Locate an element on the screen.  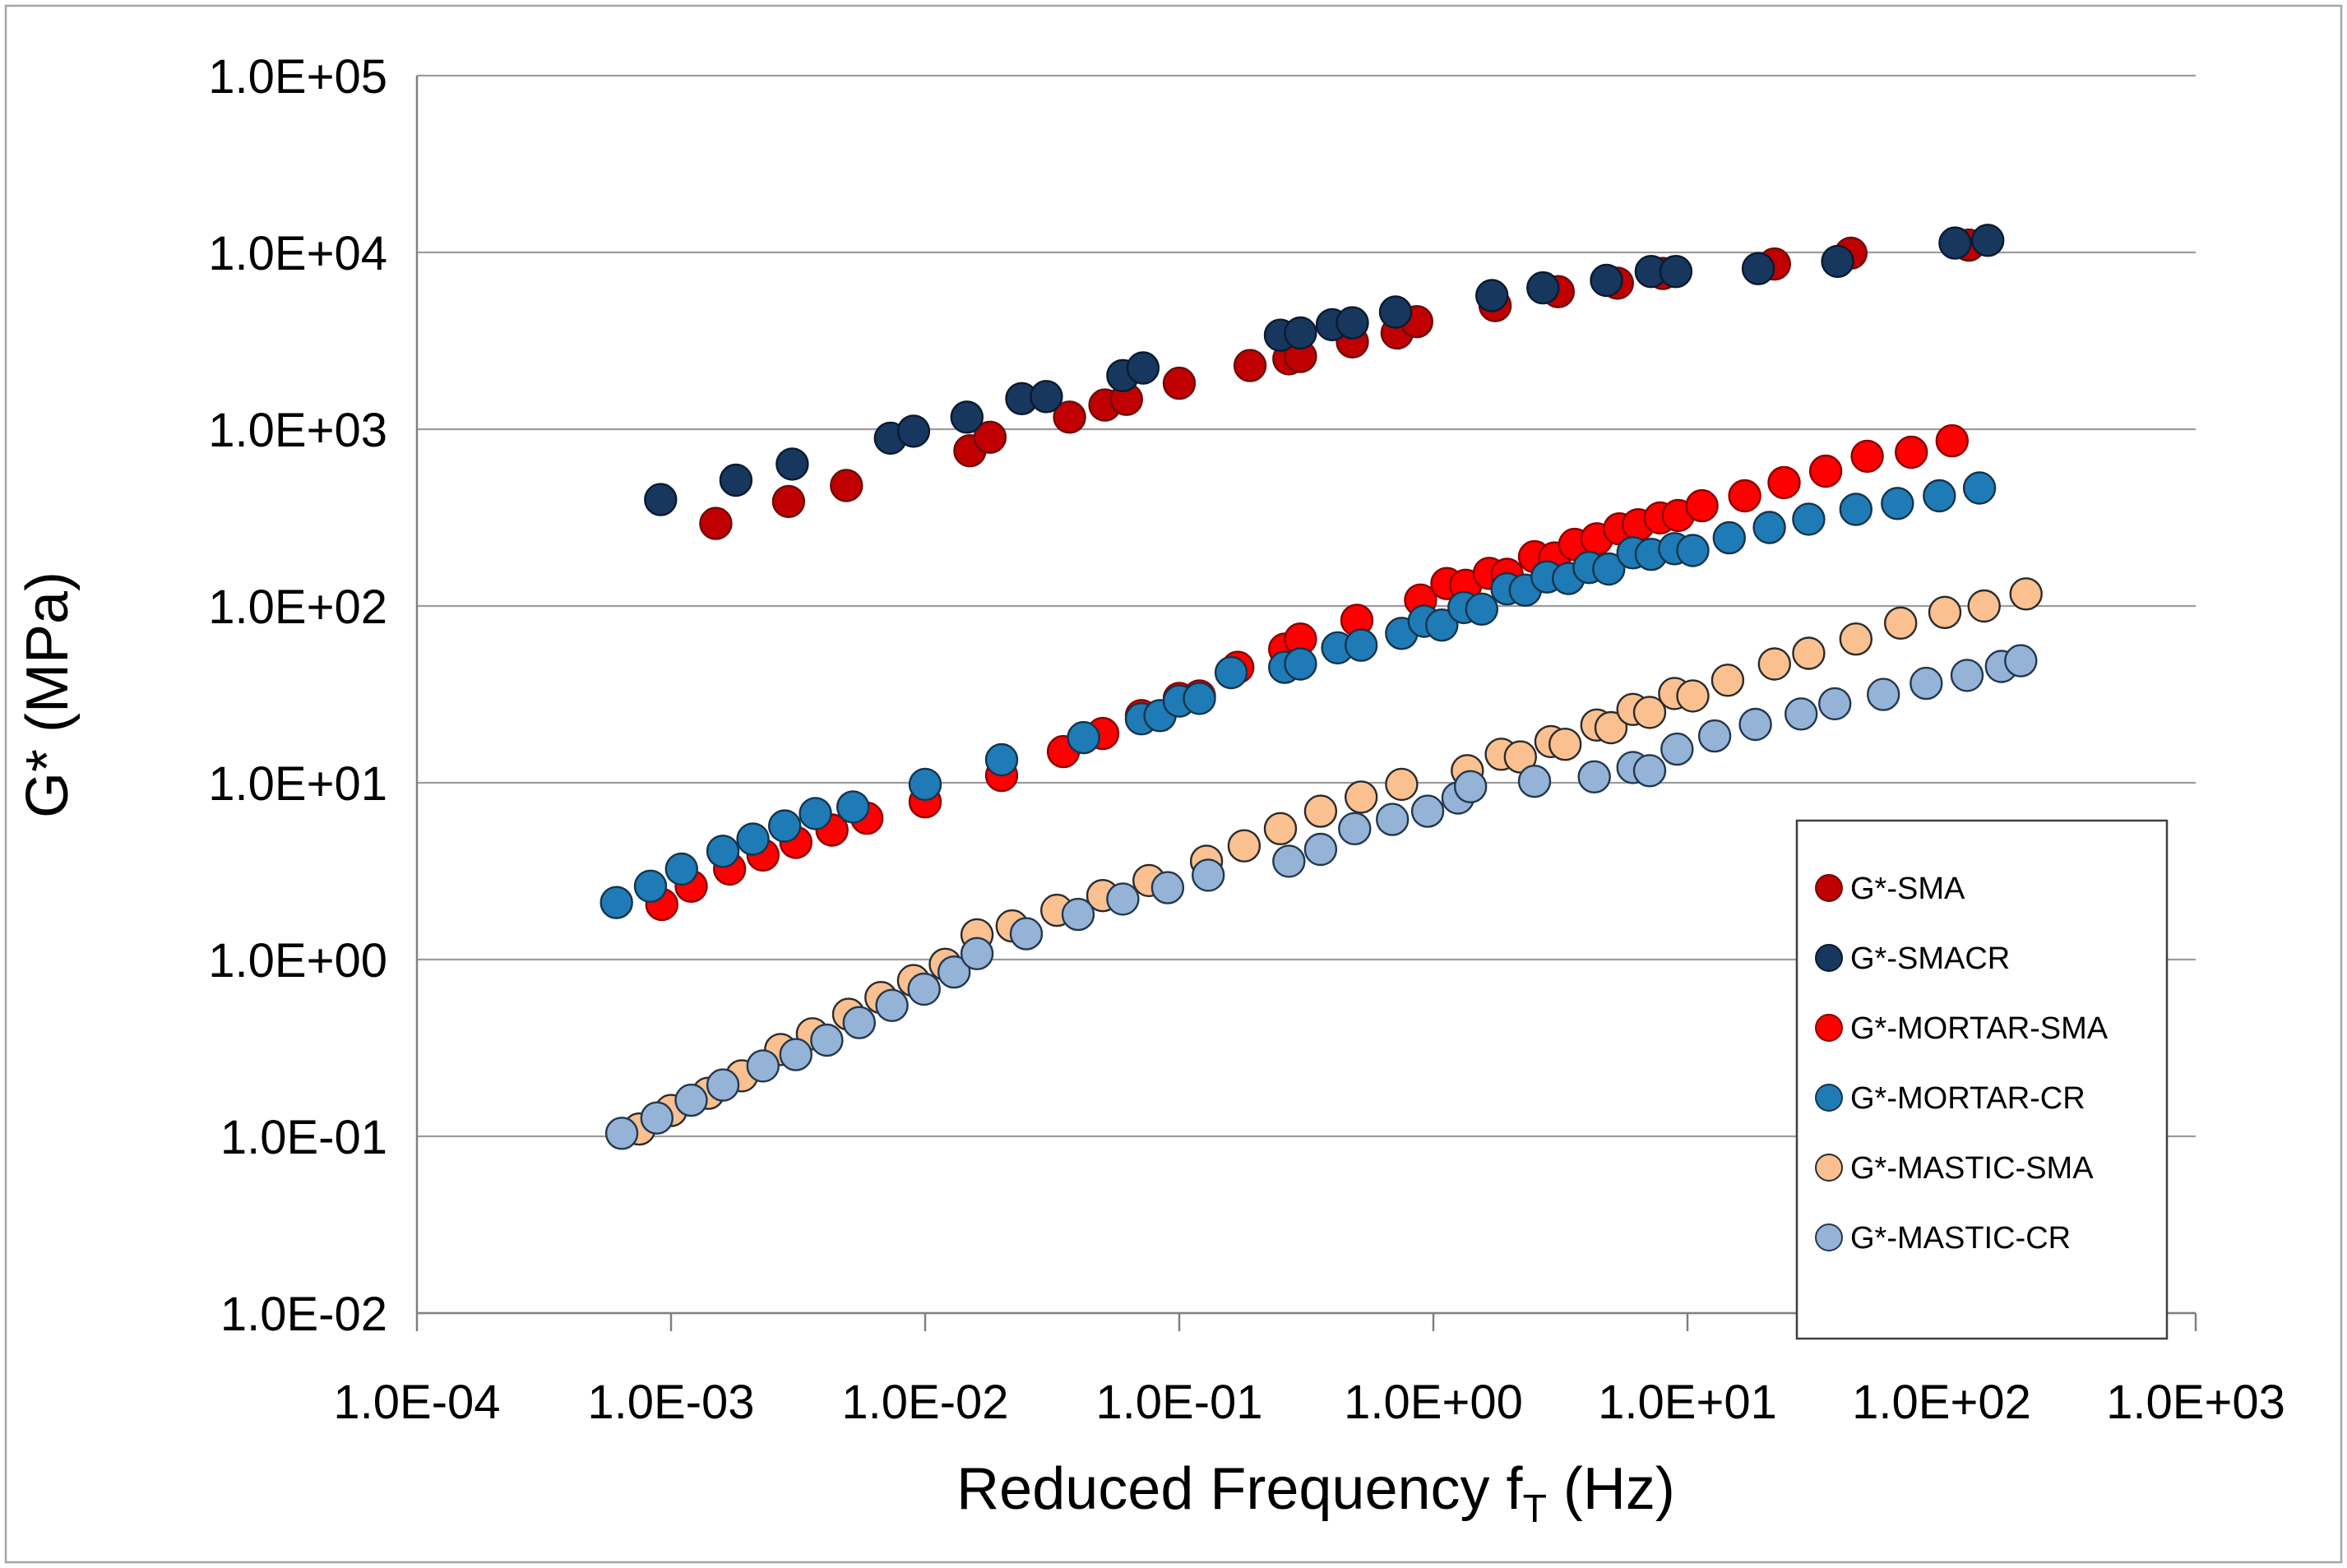
y-axis-title: G* (MPa) is located at coordinates (48, 694).